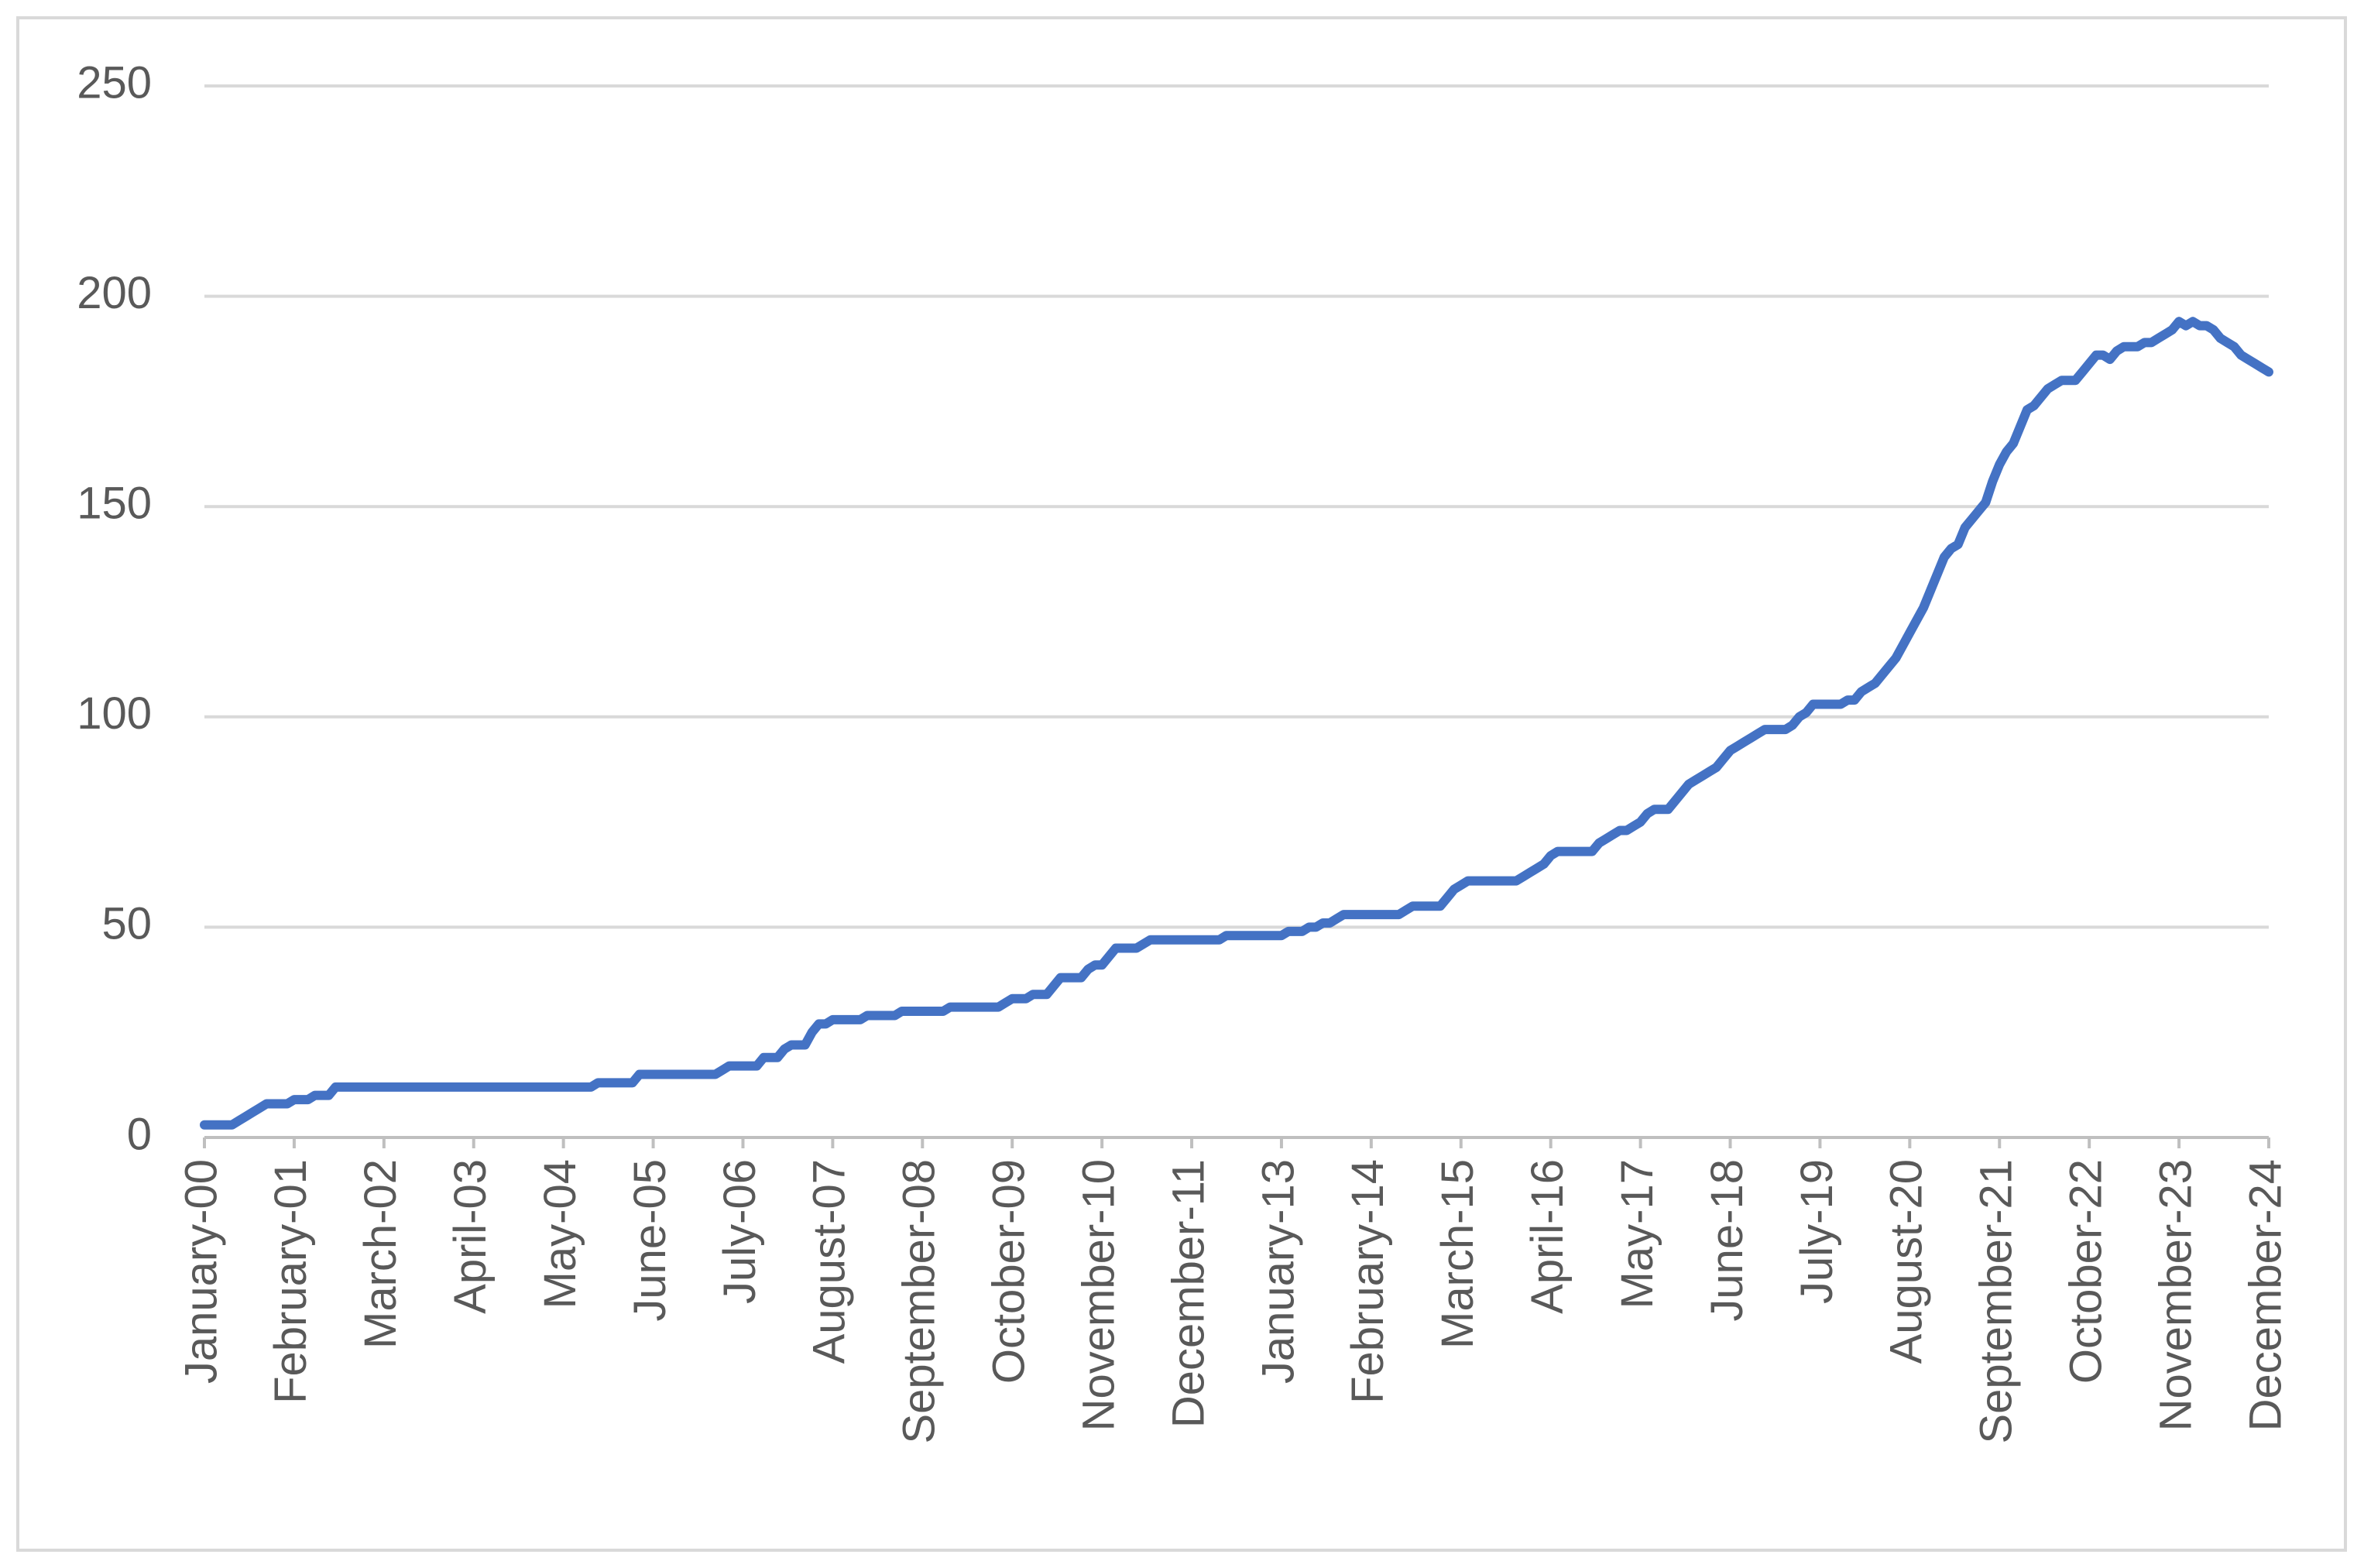 The image size is (2364, 1568). Describe the element at coordinates (1727, 1240) in the screenshot. I see `x-tick-label: June-18` at that location.